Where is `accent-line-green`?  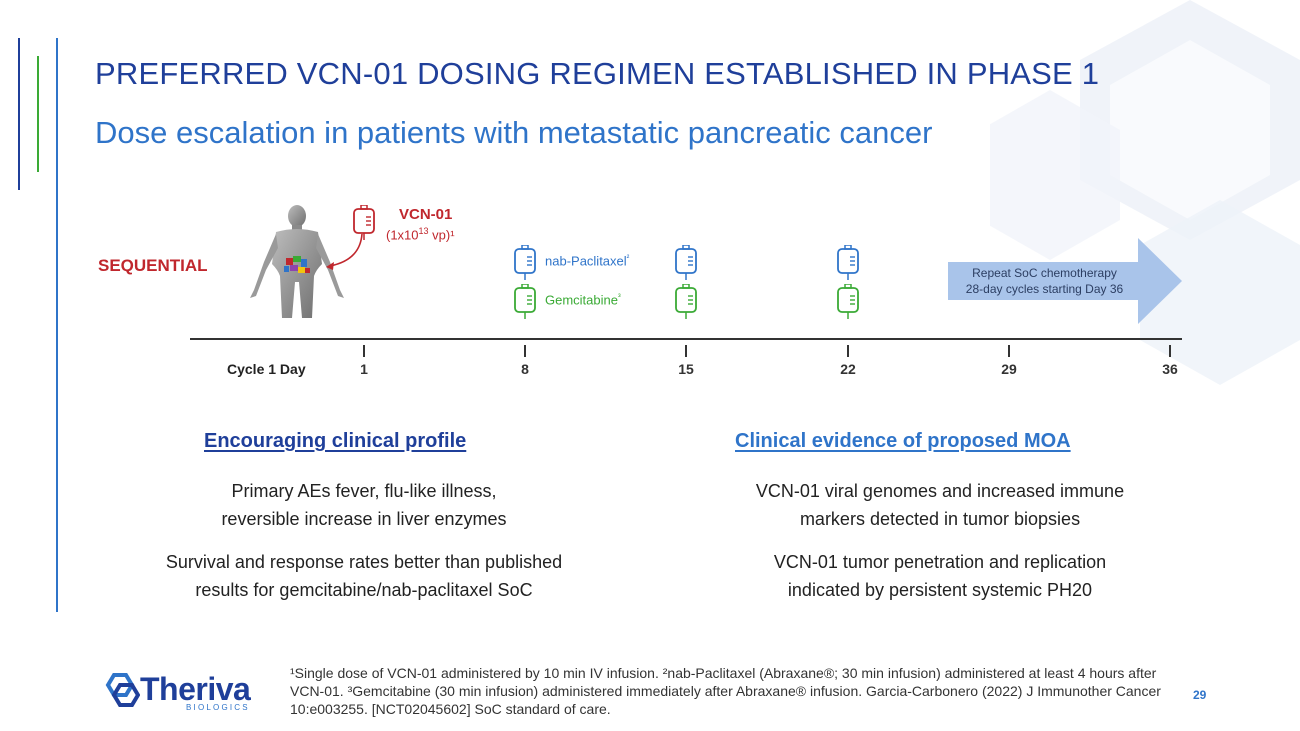
accent-line-green is located at coordinates (38, 114).